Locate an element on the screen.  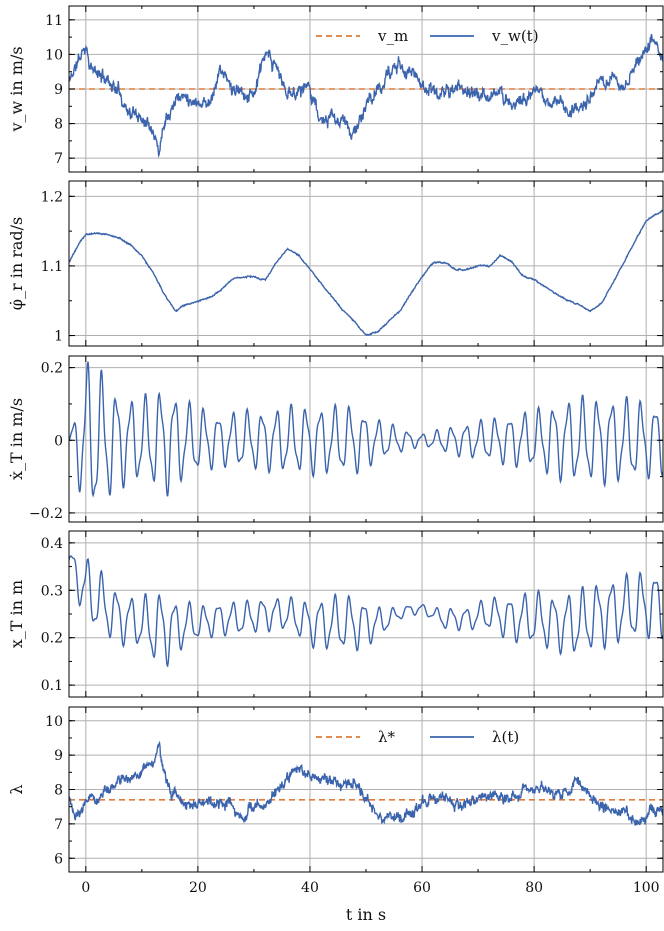
legend: λ* λ(t) is located at coordinates (417, 737).